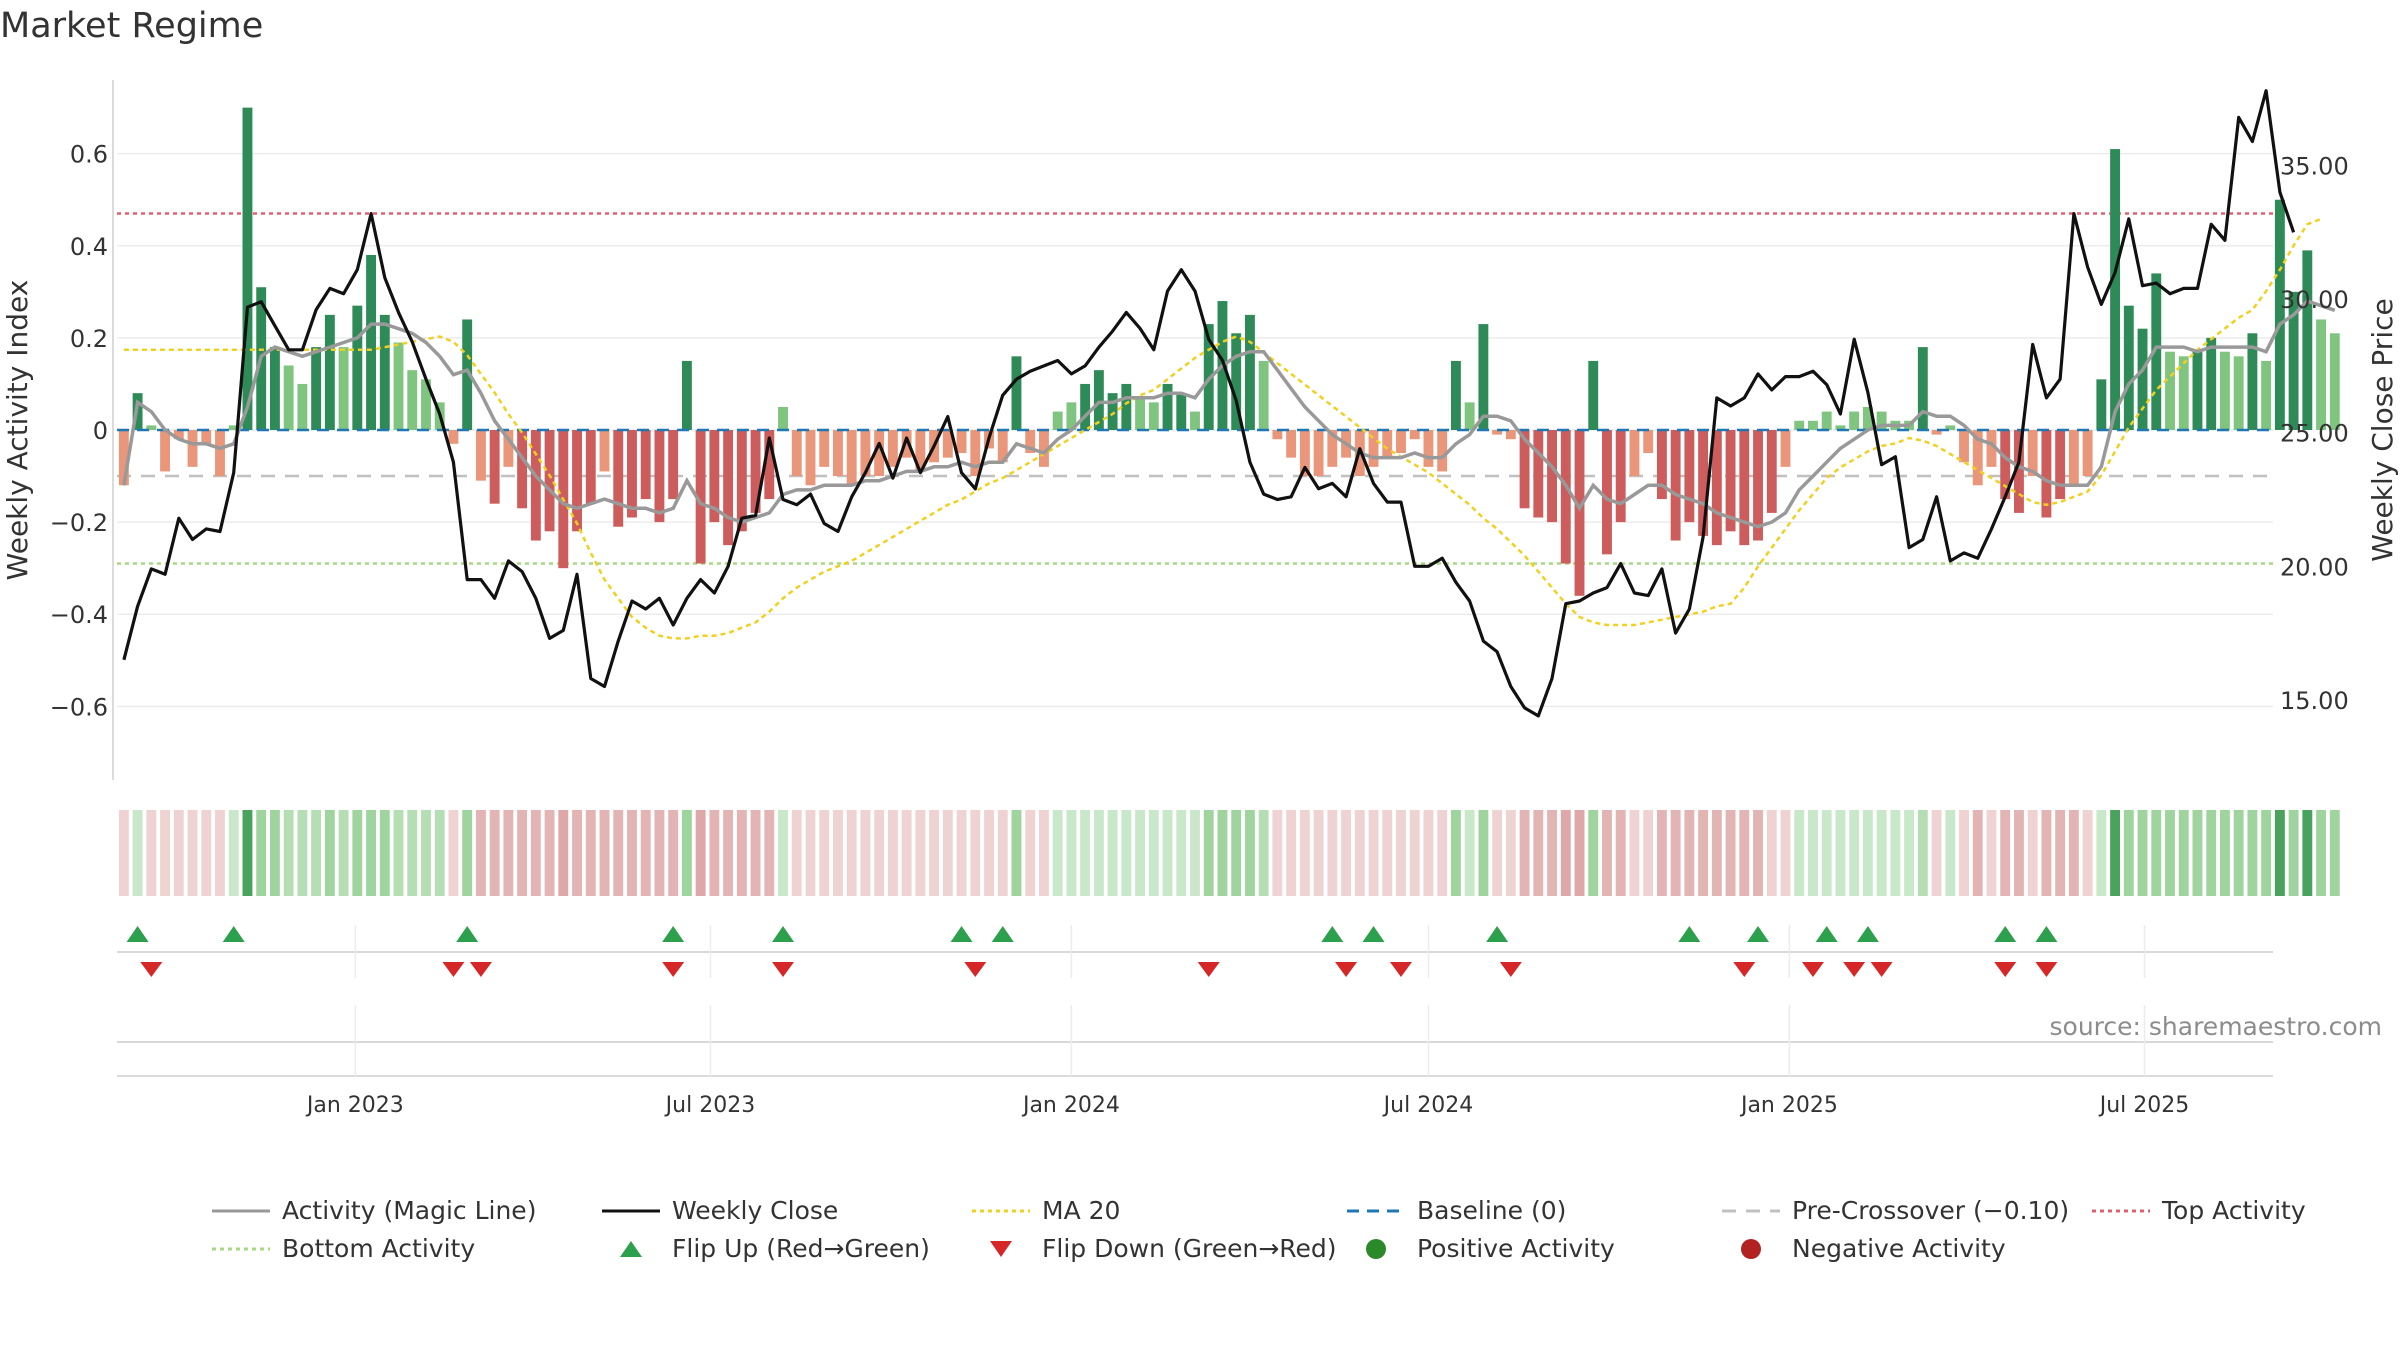 This screenshot has height=1350, width=2400. Describe the element at coordinates (1189, 1248) in the screenshot. I see `legend-label: Flip Down (Green→Red)` at that location.